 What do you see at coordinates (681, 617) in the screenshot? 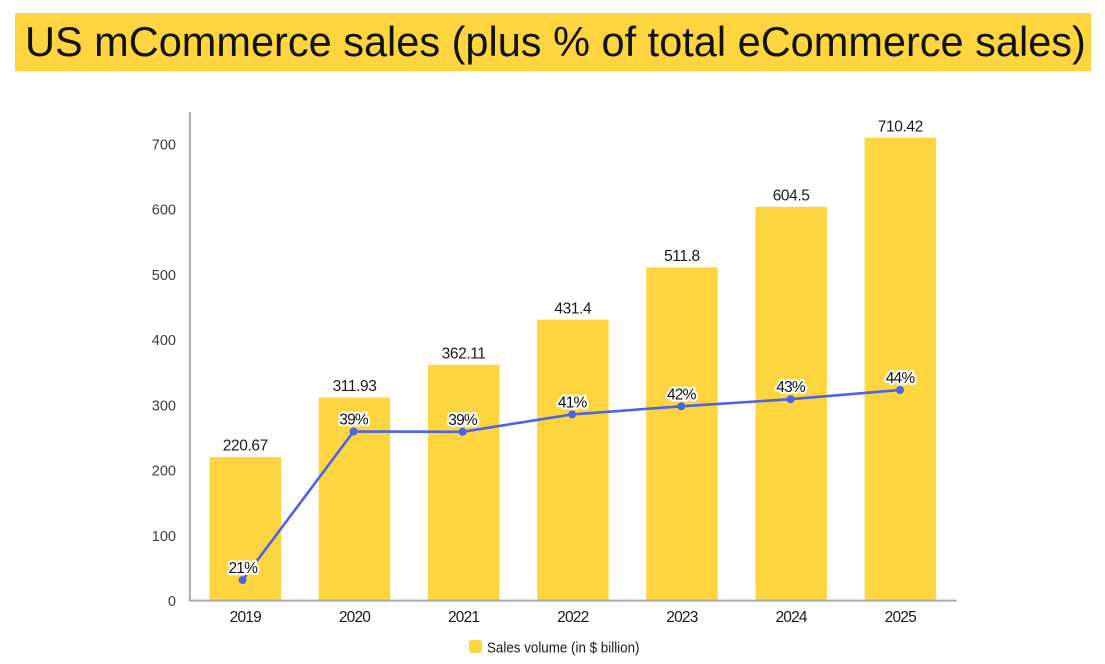
I see `svg-text: 2023` at bounding box center [681, 617].